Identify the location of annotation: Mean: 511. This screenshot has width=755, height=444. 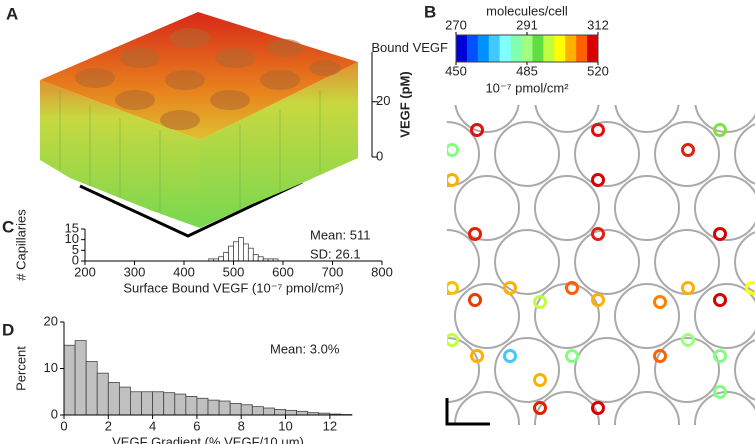
(340, 234).